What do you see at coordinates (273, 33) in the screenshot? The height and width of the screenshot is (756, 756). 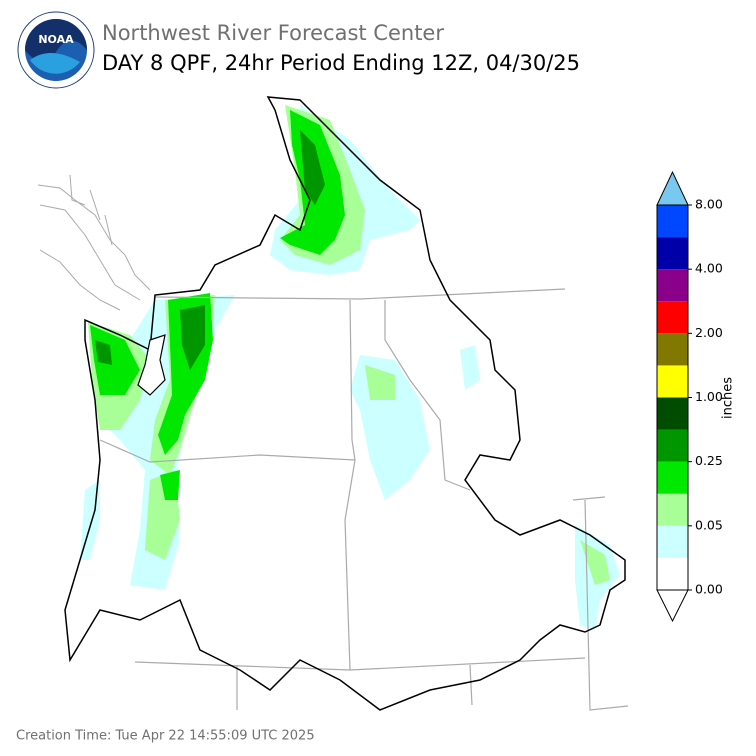 I see `title: Northwest River Forecast Center` at bounding box center [273, 33].